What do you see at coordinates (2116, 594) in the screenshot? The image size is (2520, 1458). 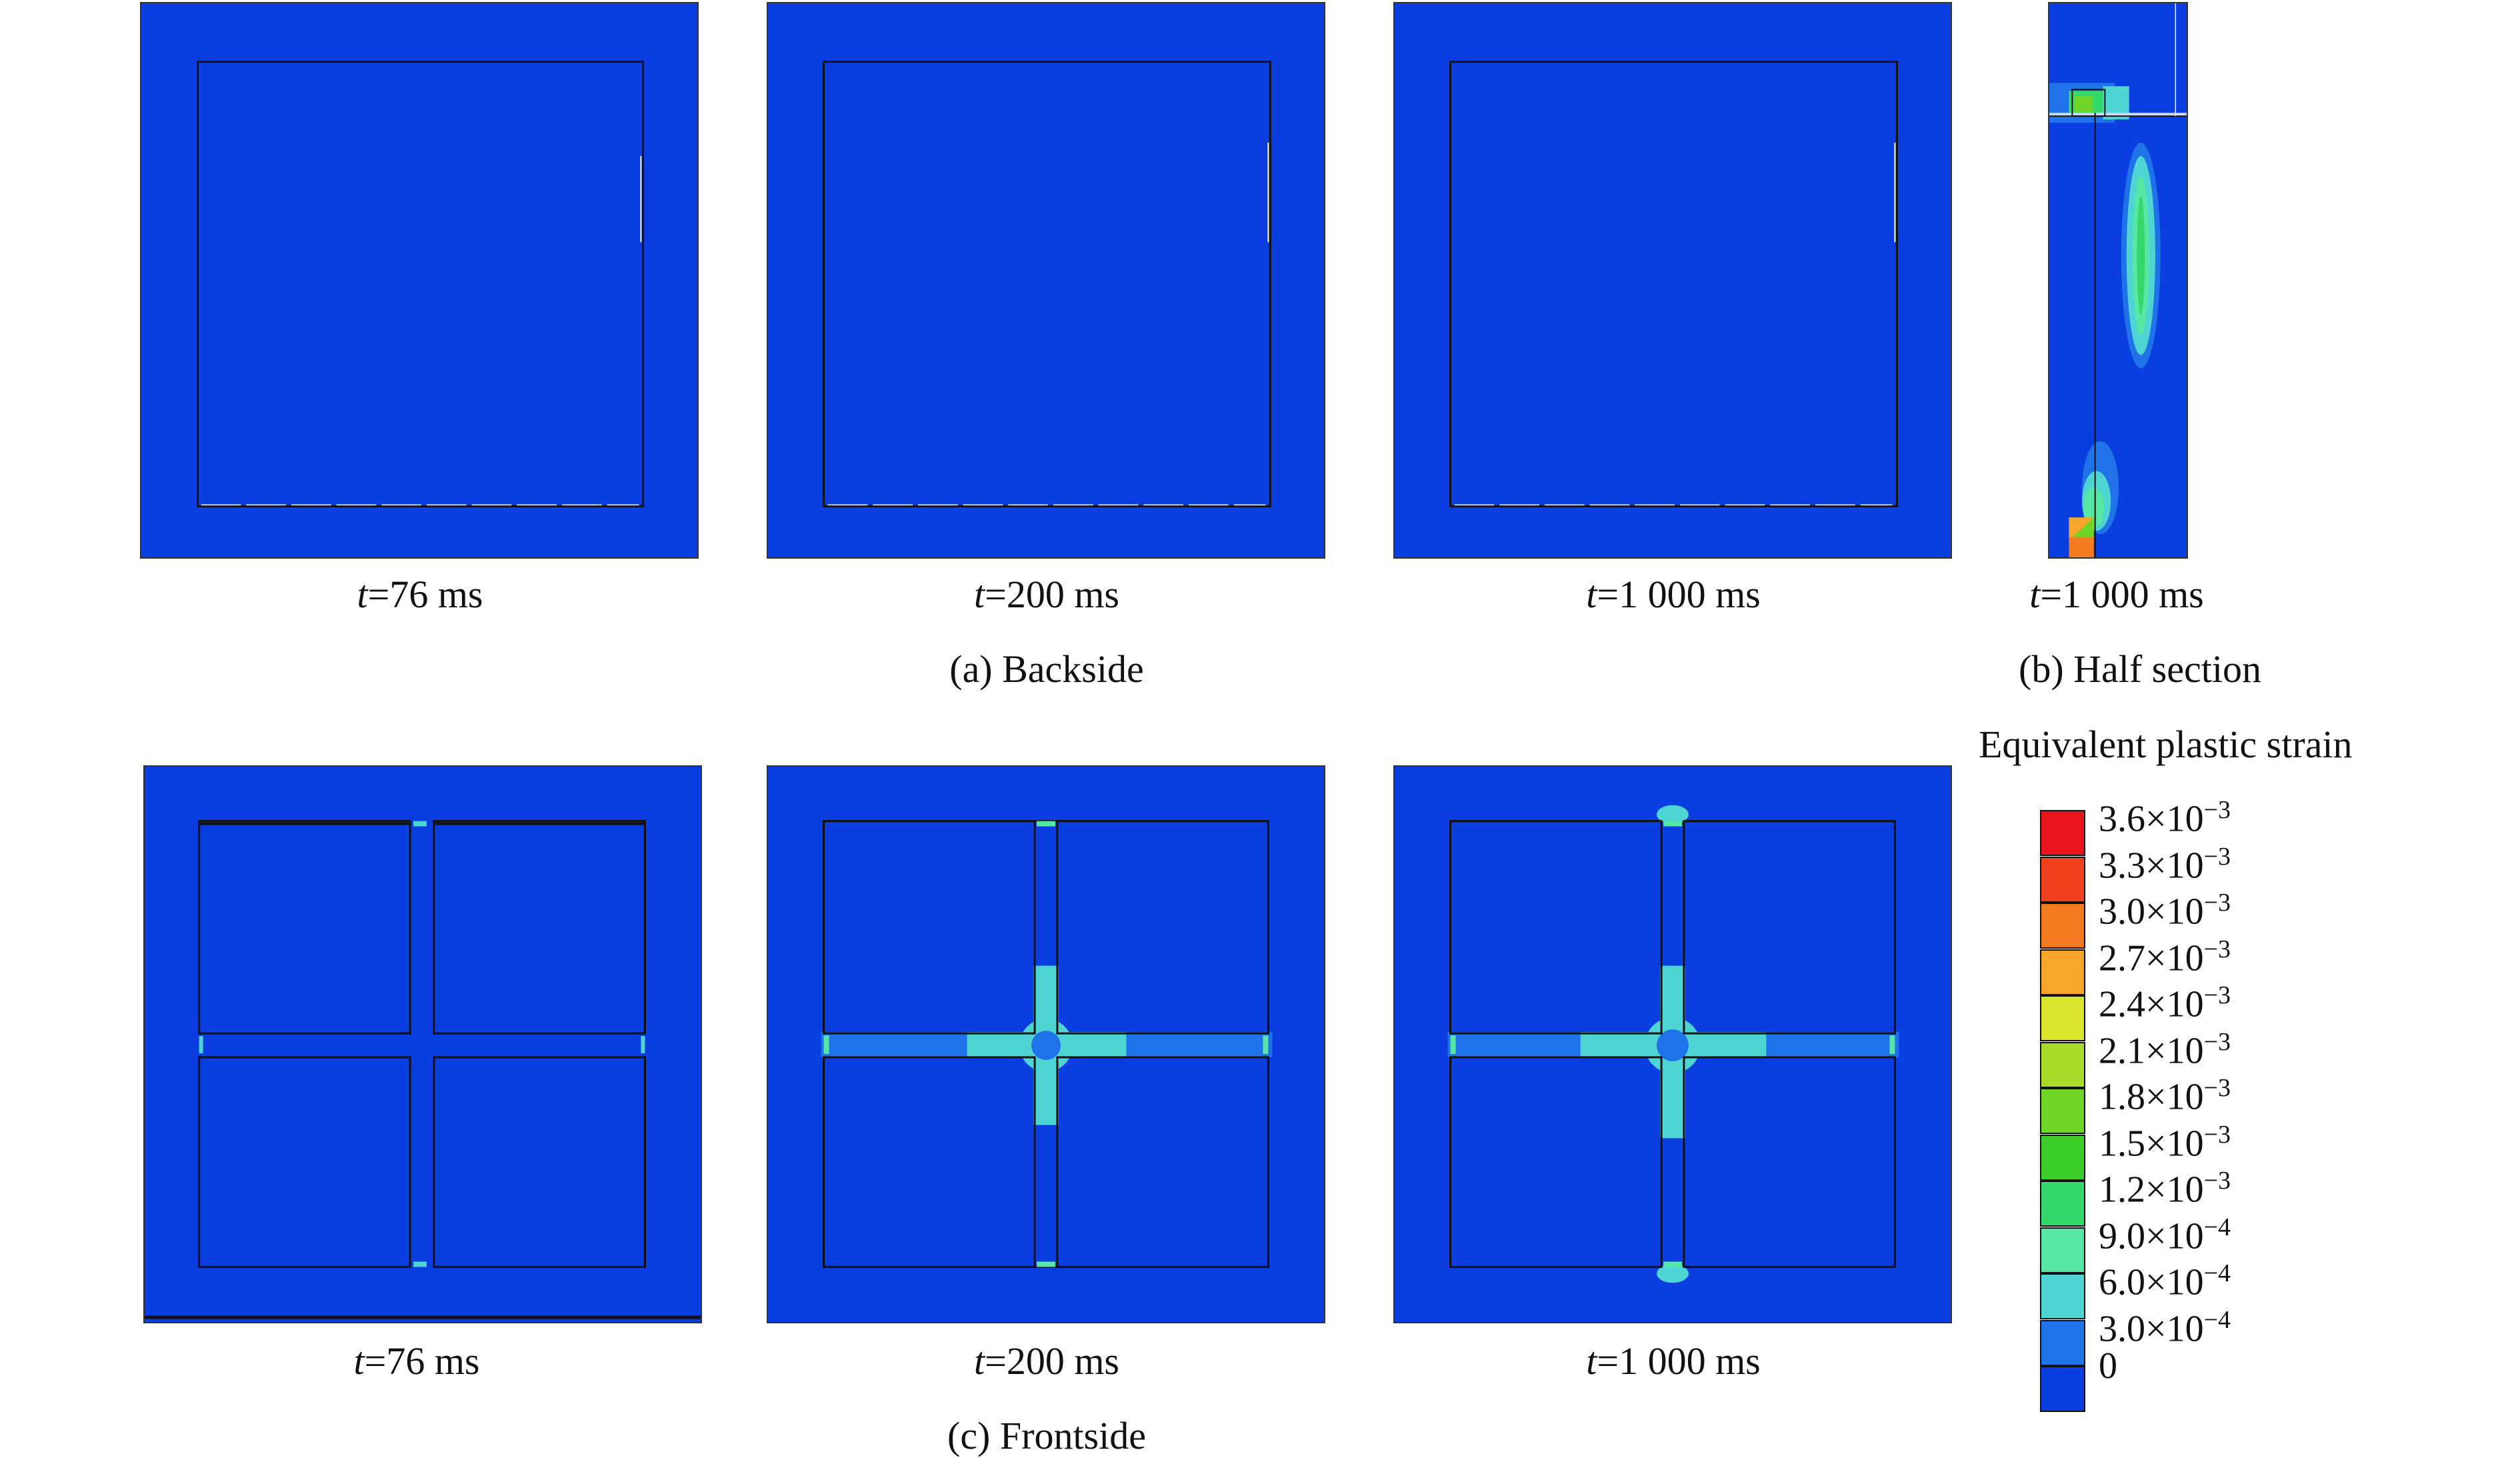 I see `time-label-b1: t=1 000 ms` at bounding box center [2116, 594].